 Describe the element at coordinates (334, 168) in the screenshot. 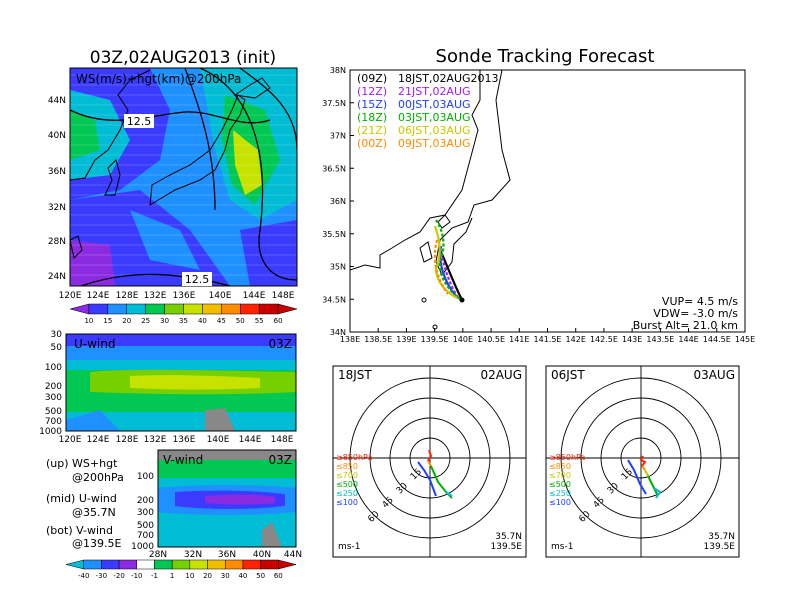

I see `lat-tick: 36.5N` at that location.